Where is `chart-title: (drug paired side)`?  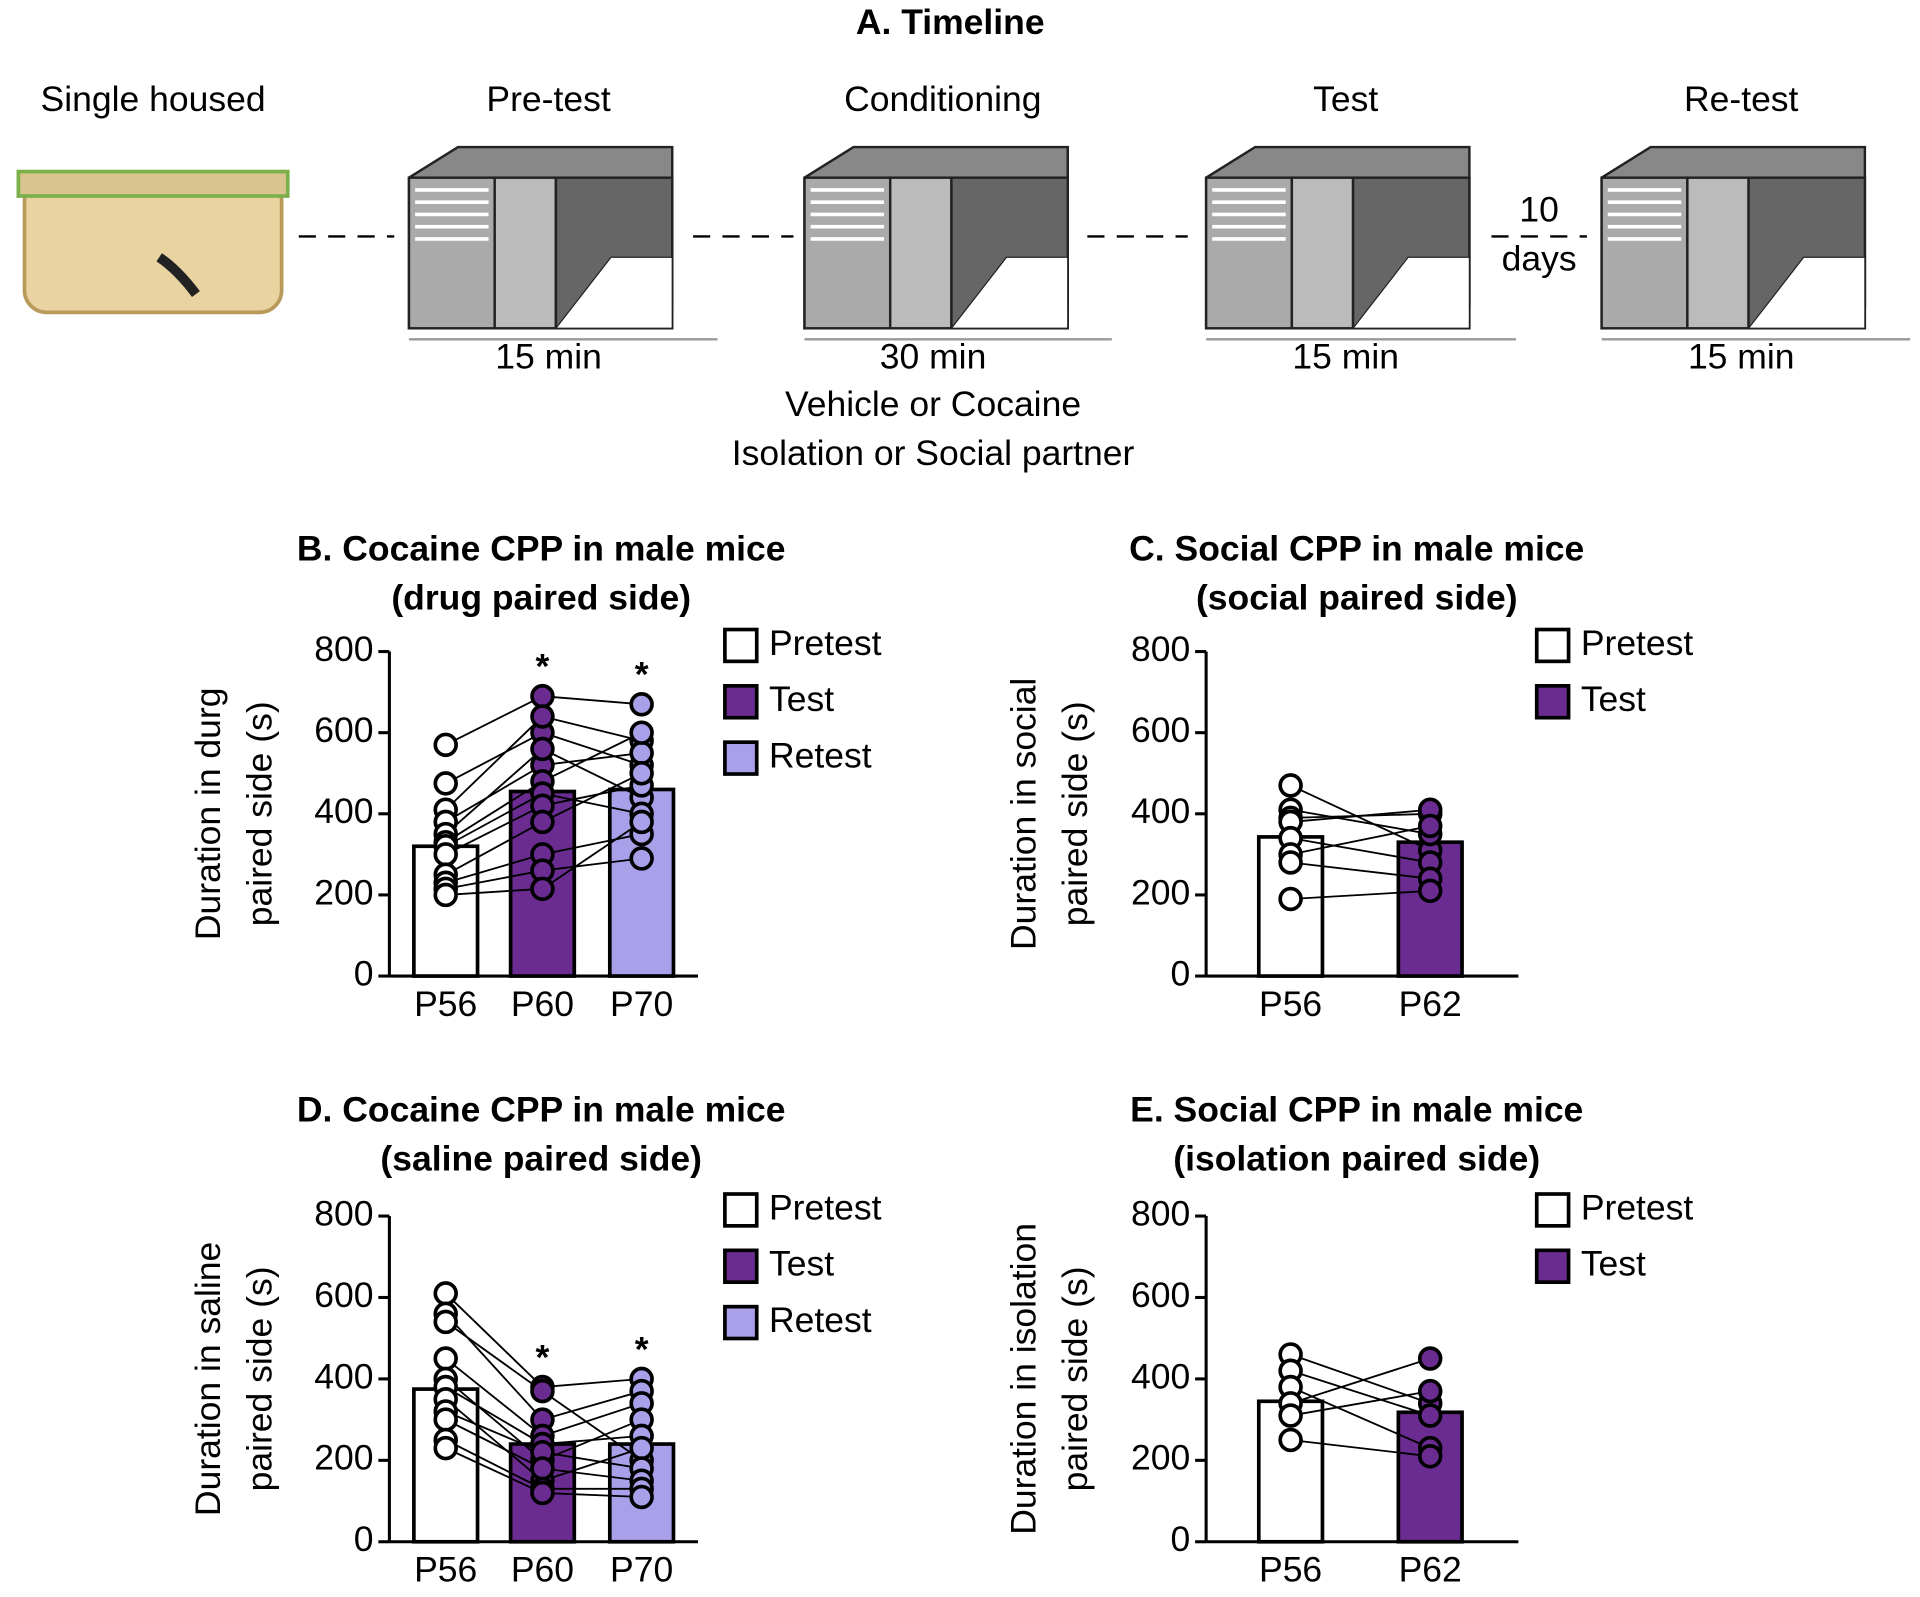 chart-title: (drug paired side) is located at coordinates (541, 598).